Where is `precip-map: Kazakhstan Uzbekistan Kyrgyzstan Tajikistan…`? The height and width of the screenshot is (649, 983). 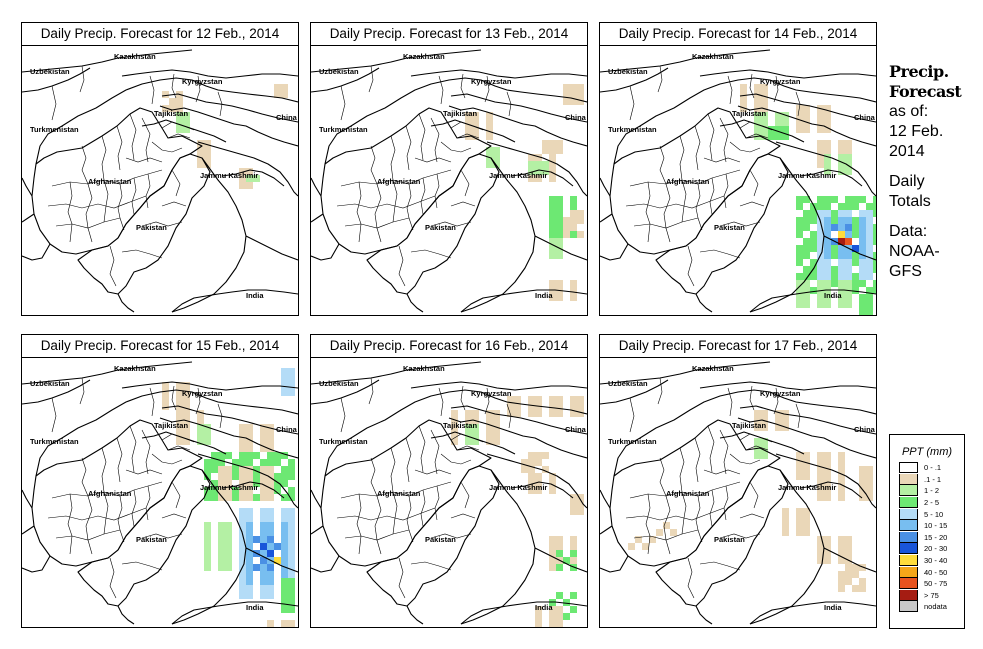 precip-map: Kazakhstan Uzbekistan Kyrgyzstan Tajikistan… is located at coordinates (160, 180).